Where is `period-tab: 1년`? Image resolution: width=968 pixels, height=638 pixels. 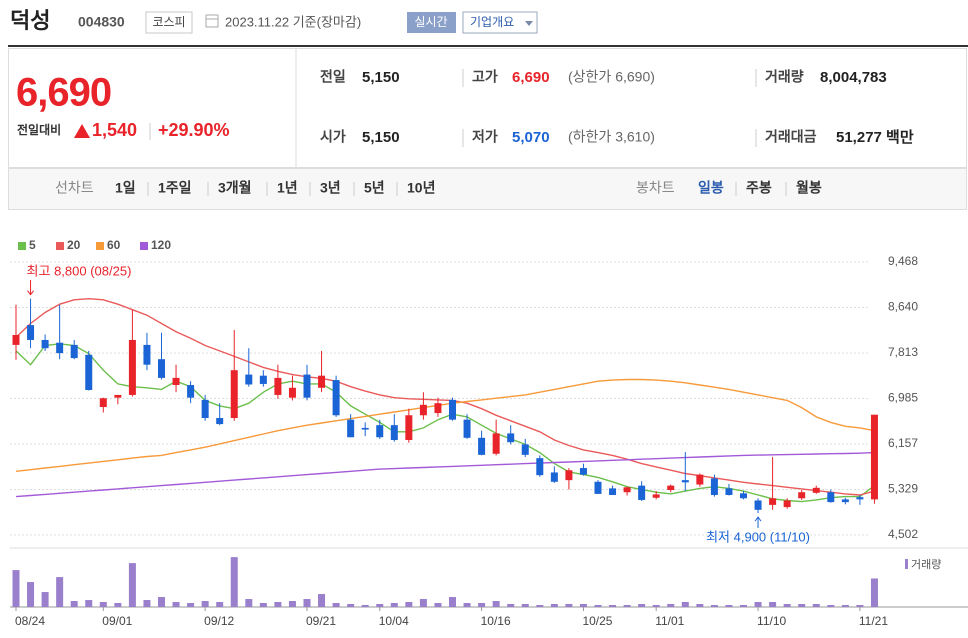
period-tab: 1년 is located at coordinates (287, 188).